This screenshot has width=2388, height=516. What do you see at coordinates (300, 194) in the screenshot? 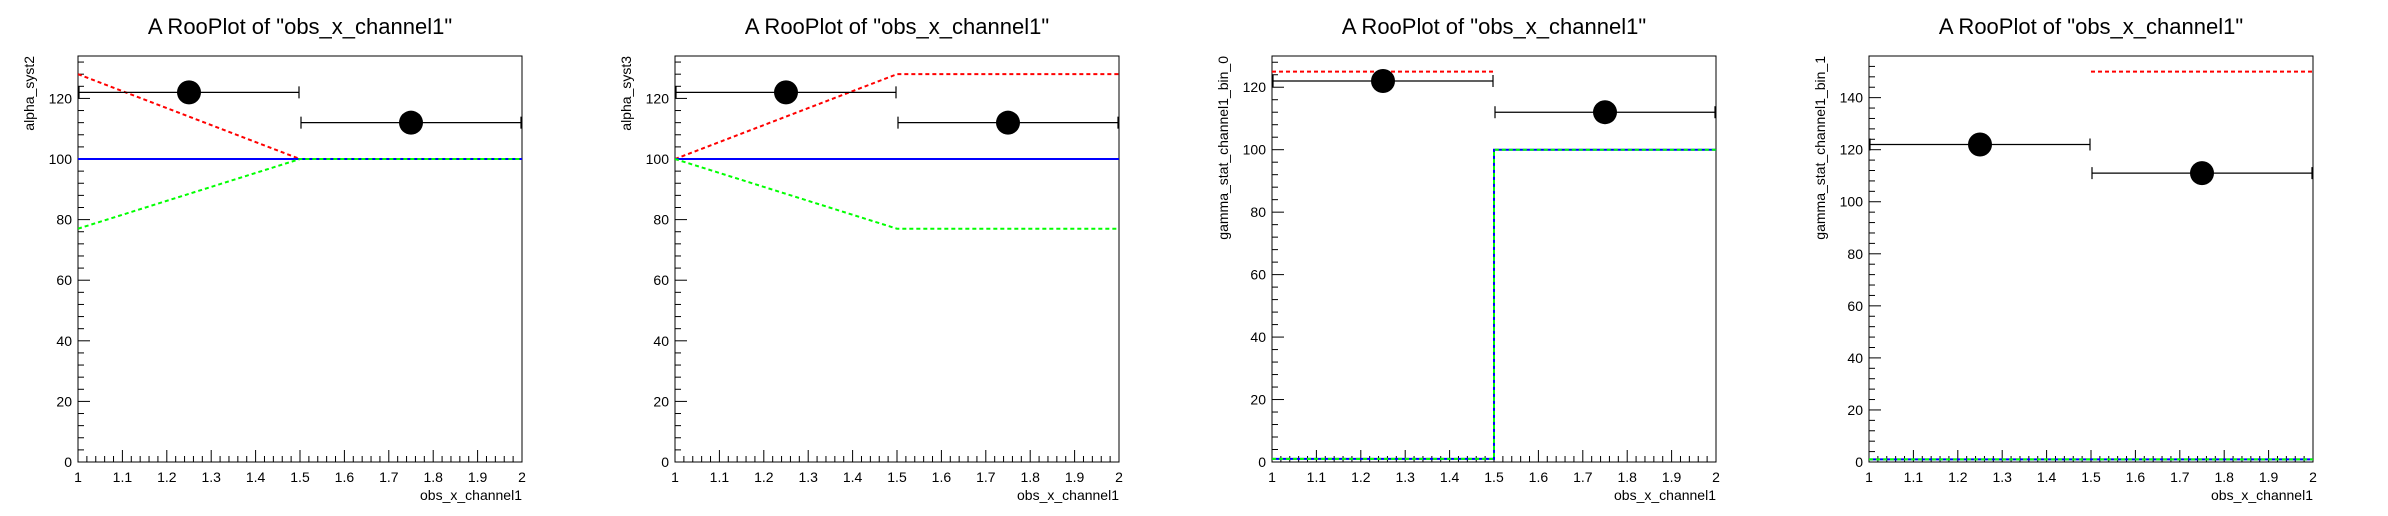
I see `series-line-green` at bounding box center [300, 194].